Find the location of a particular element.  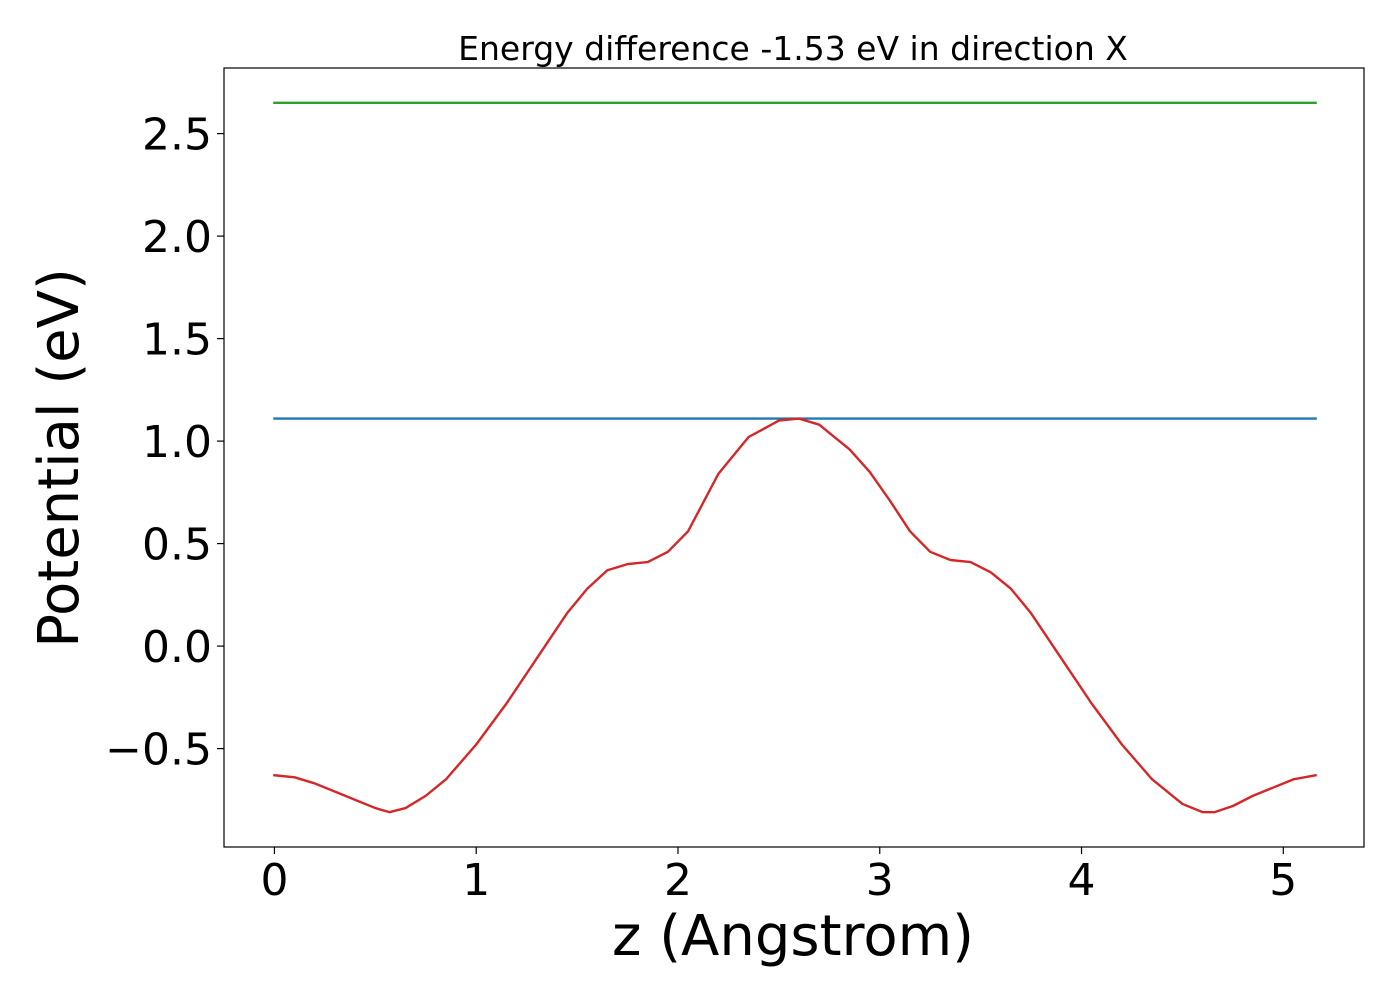

y-tick-label: 2.5 is located at coordinates (177, 135).